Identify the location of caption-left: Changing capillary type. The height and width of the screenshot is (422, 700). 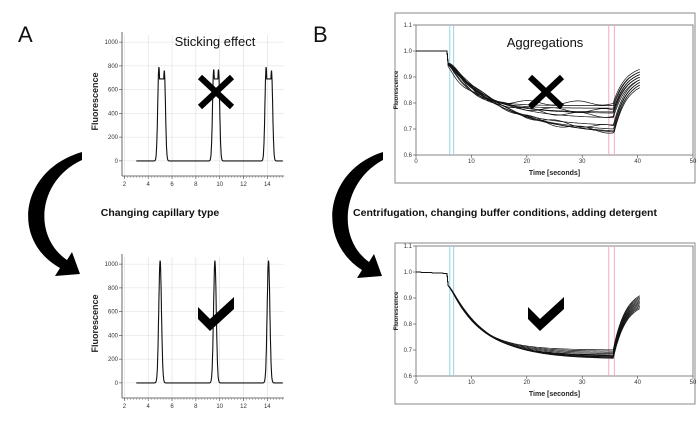
(160, 213).